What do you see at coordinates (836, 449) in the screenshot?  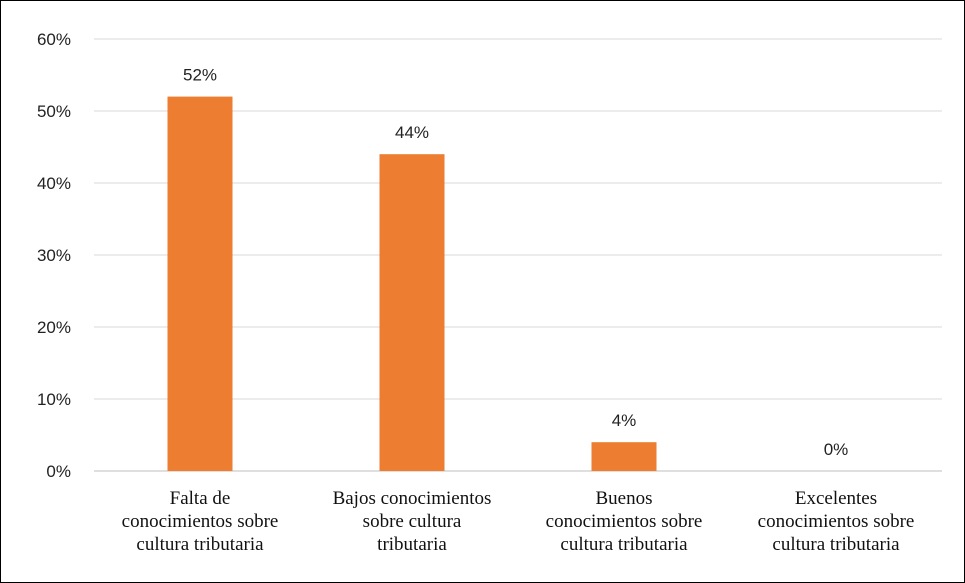 I see `data-label: 0%` at bounding box center [836, 449].